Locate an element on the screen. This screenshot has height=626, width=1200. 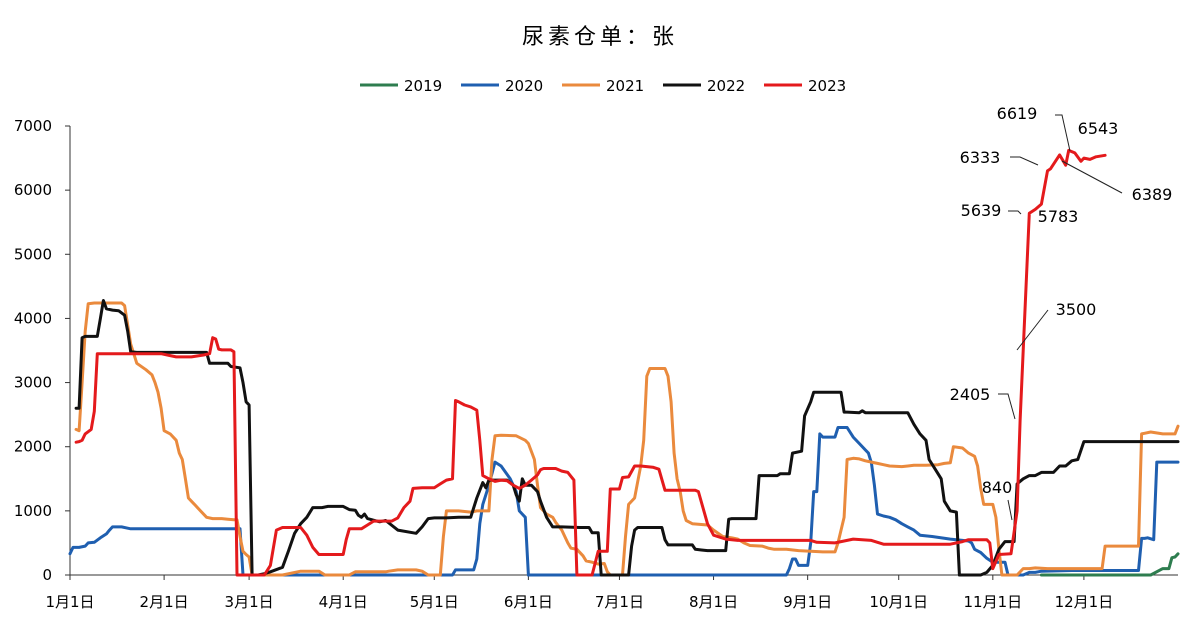
legend-label: 2023 is located at coordinates (827, 86).